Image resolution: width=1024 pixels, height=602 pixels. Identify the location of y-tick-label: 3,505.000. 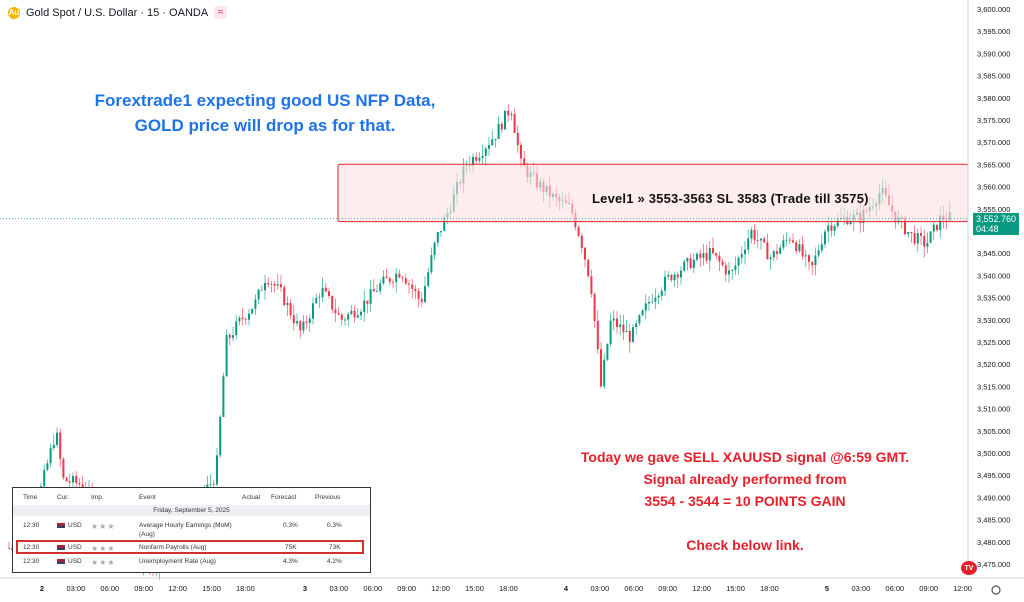
(993, 431).